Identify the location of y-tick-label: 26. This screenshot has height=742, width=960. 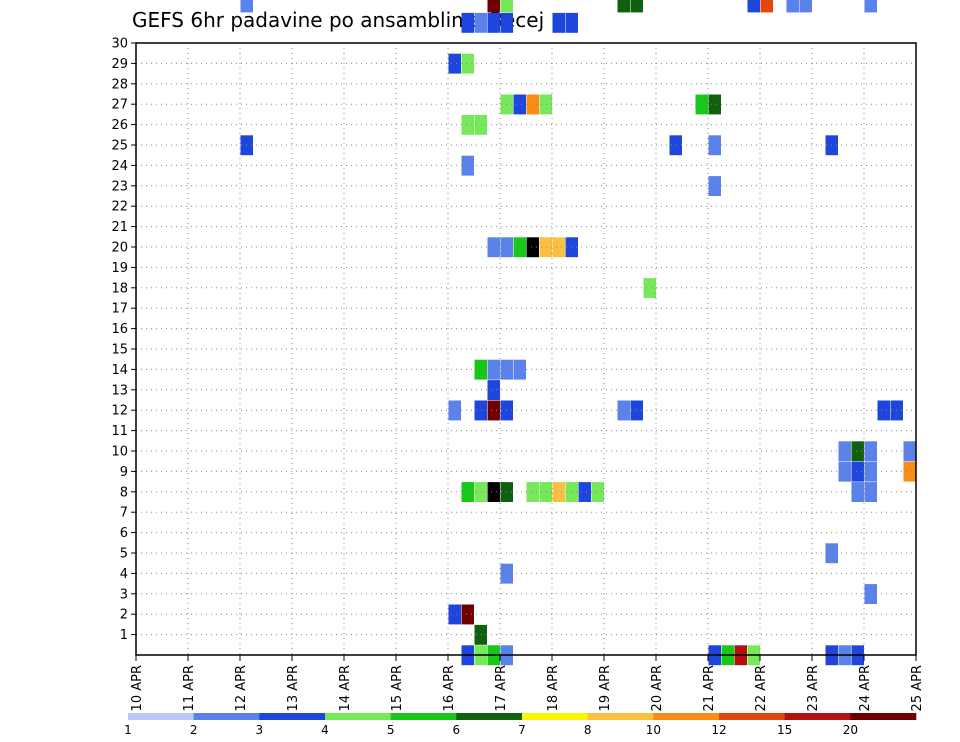
(119, 125).